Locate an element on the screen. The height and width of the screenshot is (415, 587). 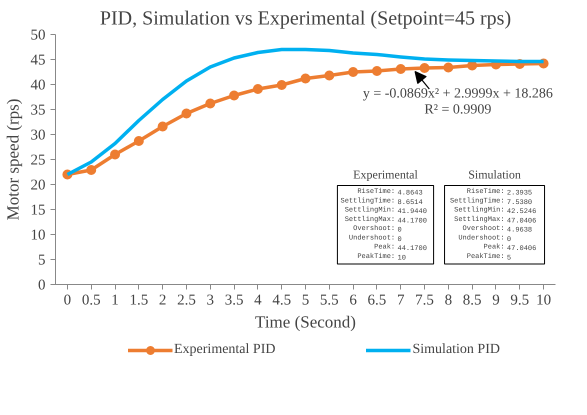
x-tick-label: 8.5 is located at coordinates (472, 300).